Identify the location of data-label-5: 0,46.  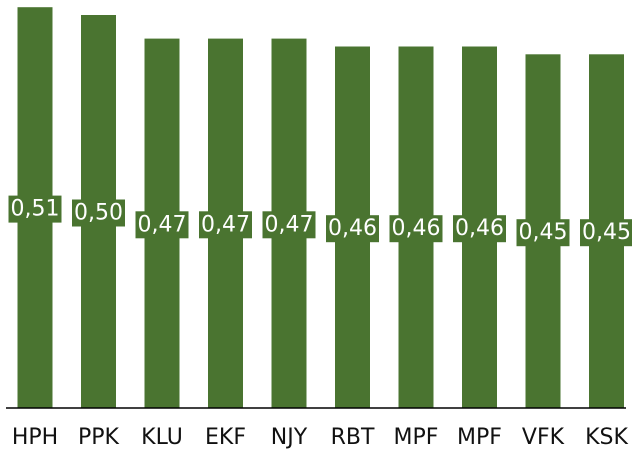
(352, 228).